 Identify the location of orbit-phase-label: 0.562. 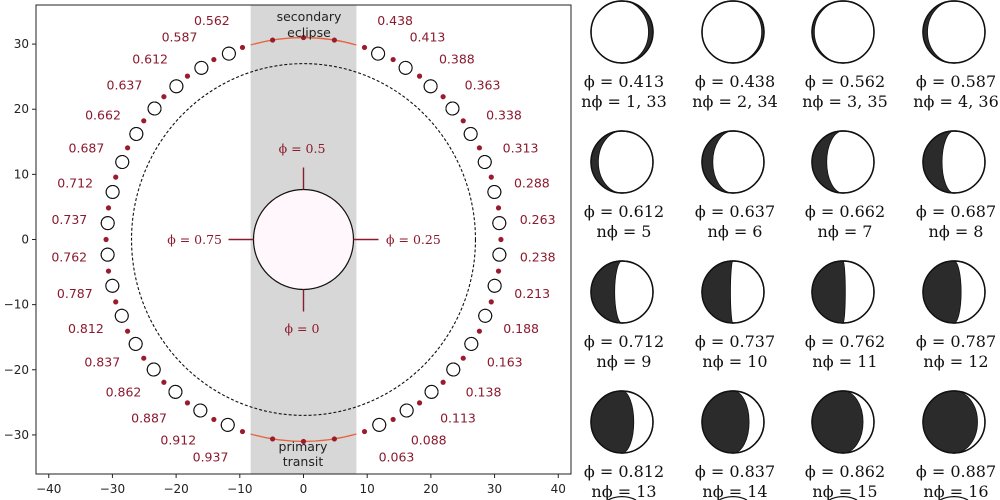
(212, 20).